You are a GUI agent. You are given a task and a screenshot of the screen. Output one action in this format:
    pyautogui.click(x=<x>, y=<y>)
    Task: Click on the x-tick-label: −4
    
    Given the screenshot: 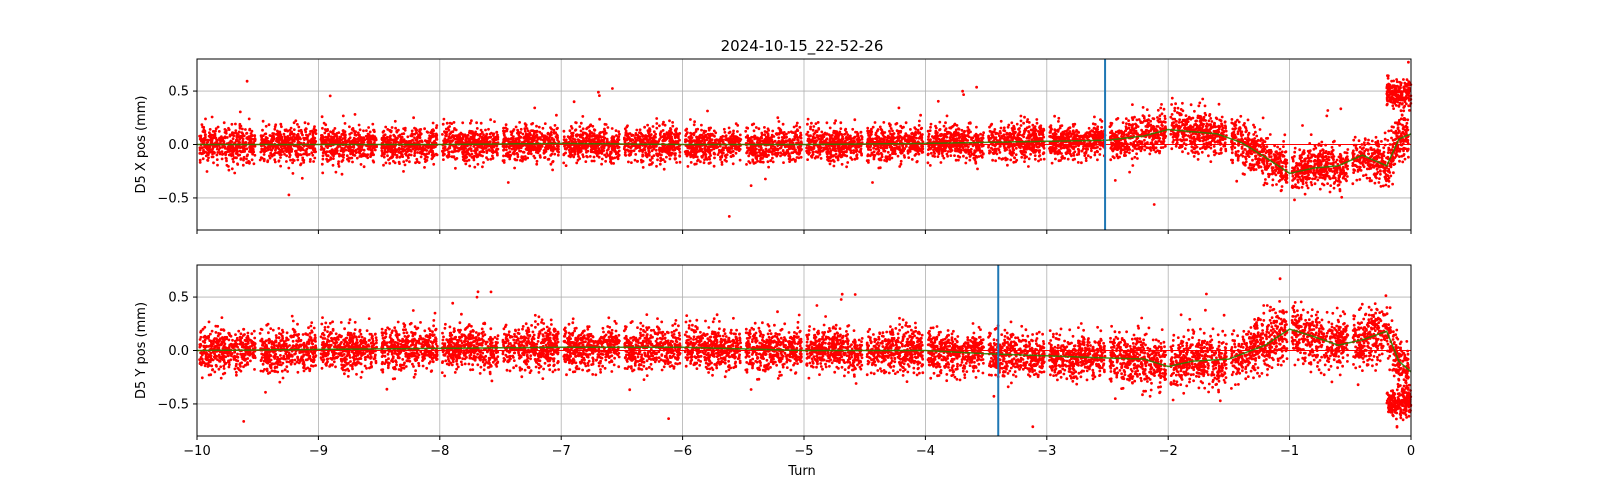 What is the action you would take?
    pyautogui.click(x=925, y=451)
    